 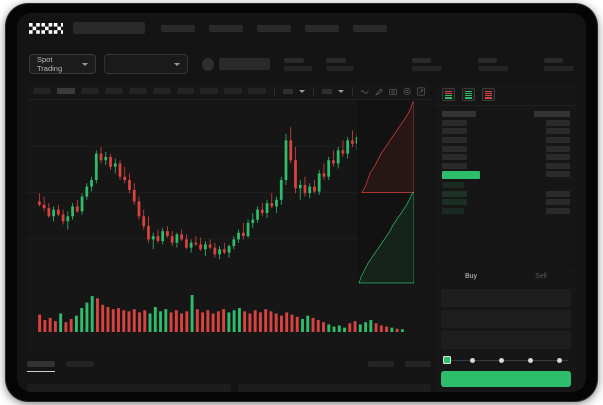 What do you see at coordinates (471, 276) in the screenshot?
I see `tab-buy: Buy` at bounding box center [471, 276].